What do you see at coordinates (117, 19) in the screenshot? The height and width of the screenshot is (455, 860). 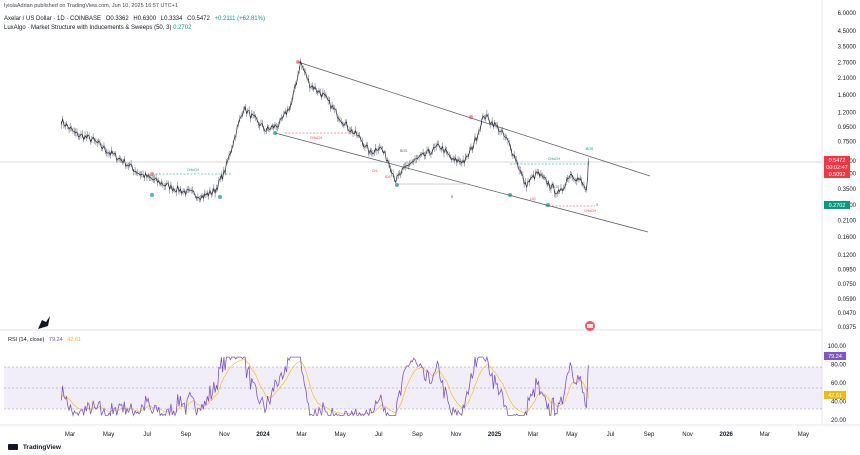 I see `ohlc-open: O0.3362` at bounding box center [117, 19].